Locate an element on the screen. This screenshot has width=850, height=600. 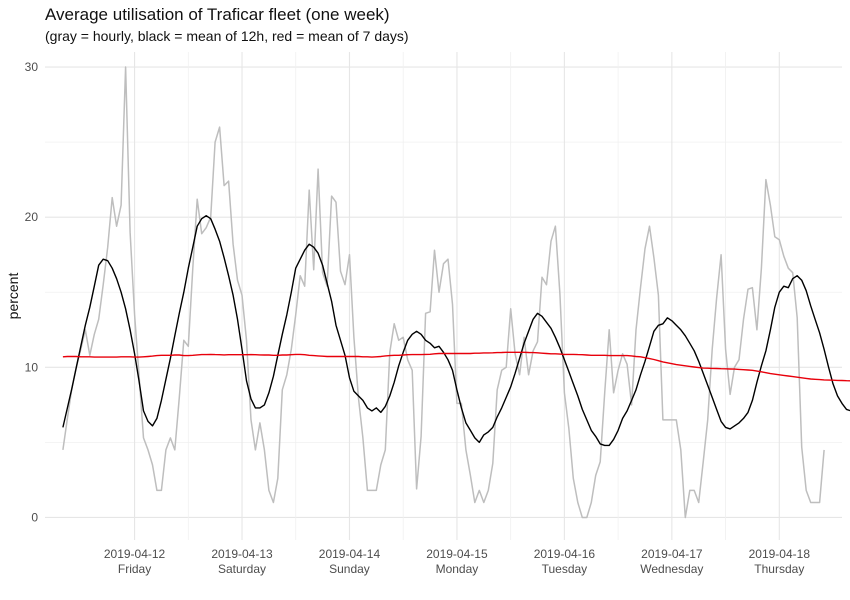
x-tick-label: 2019-04-18 is located at coordinates (780, 554).